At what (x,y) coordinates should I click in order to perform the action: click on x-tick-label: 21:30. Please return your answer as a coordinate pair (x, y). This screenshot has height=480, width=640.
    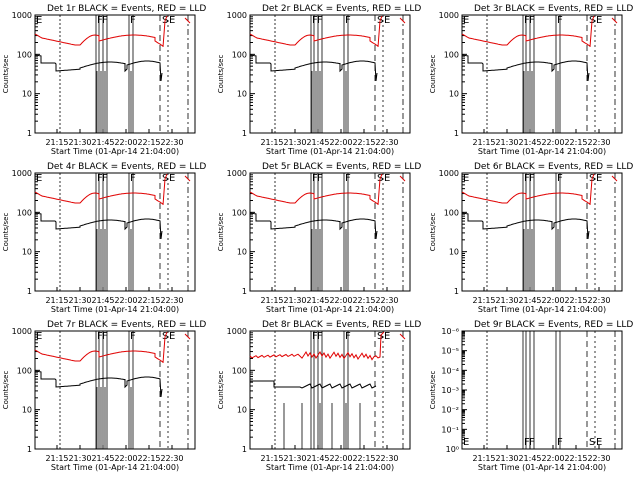
    Looking at the image, I should click on (79, 300).